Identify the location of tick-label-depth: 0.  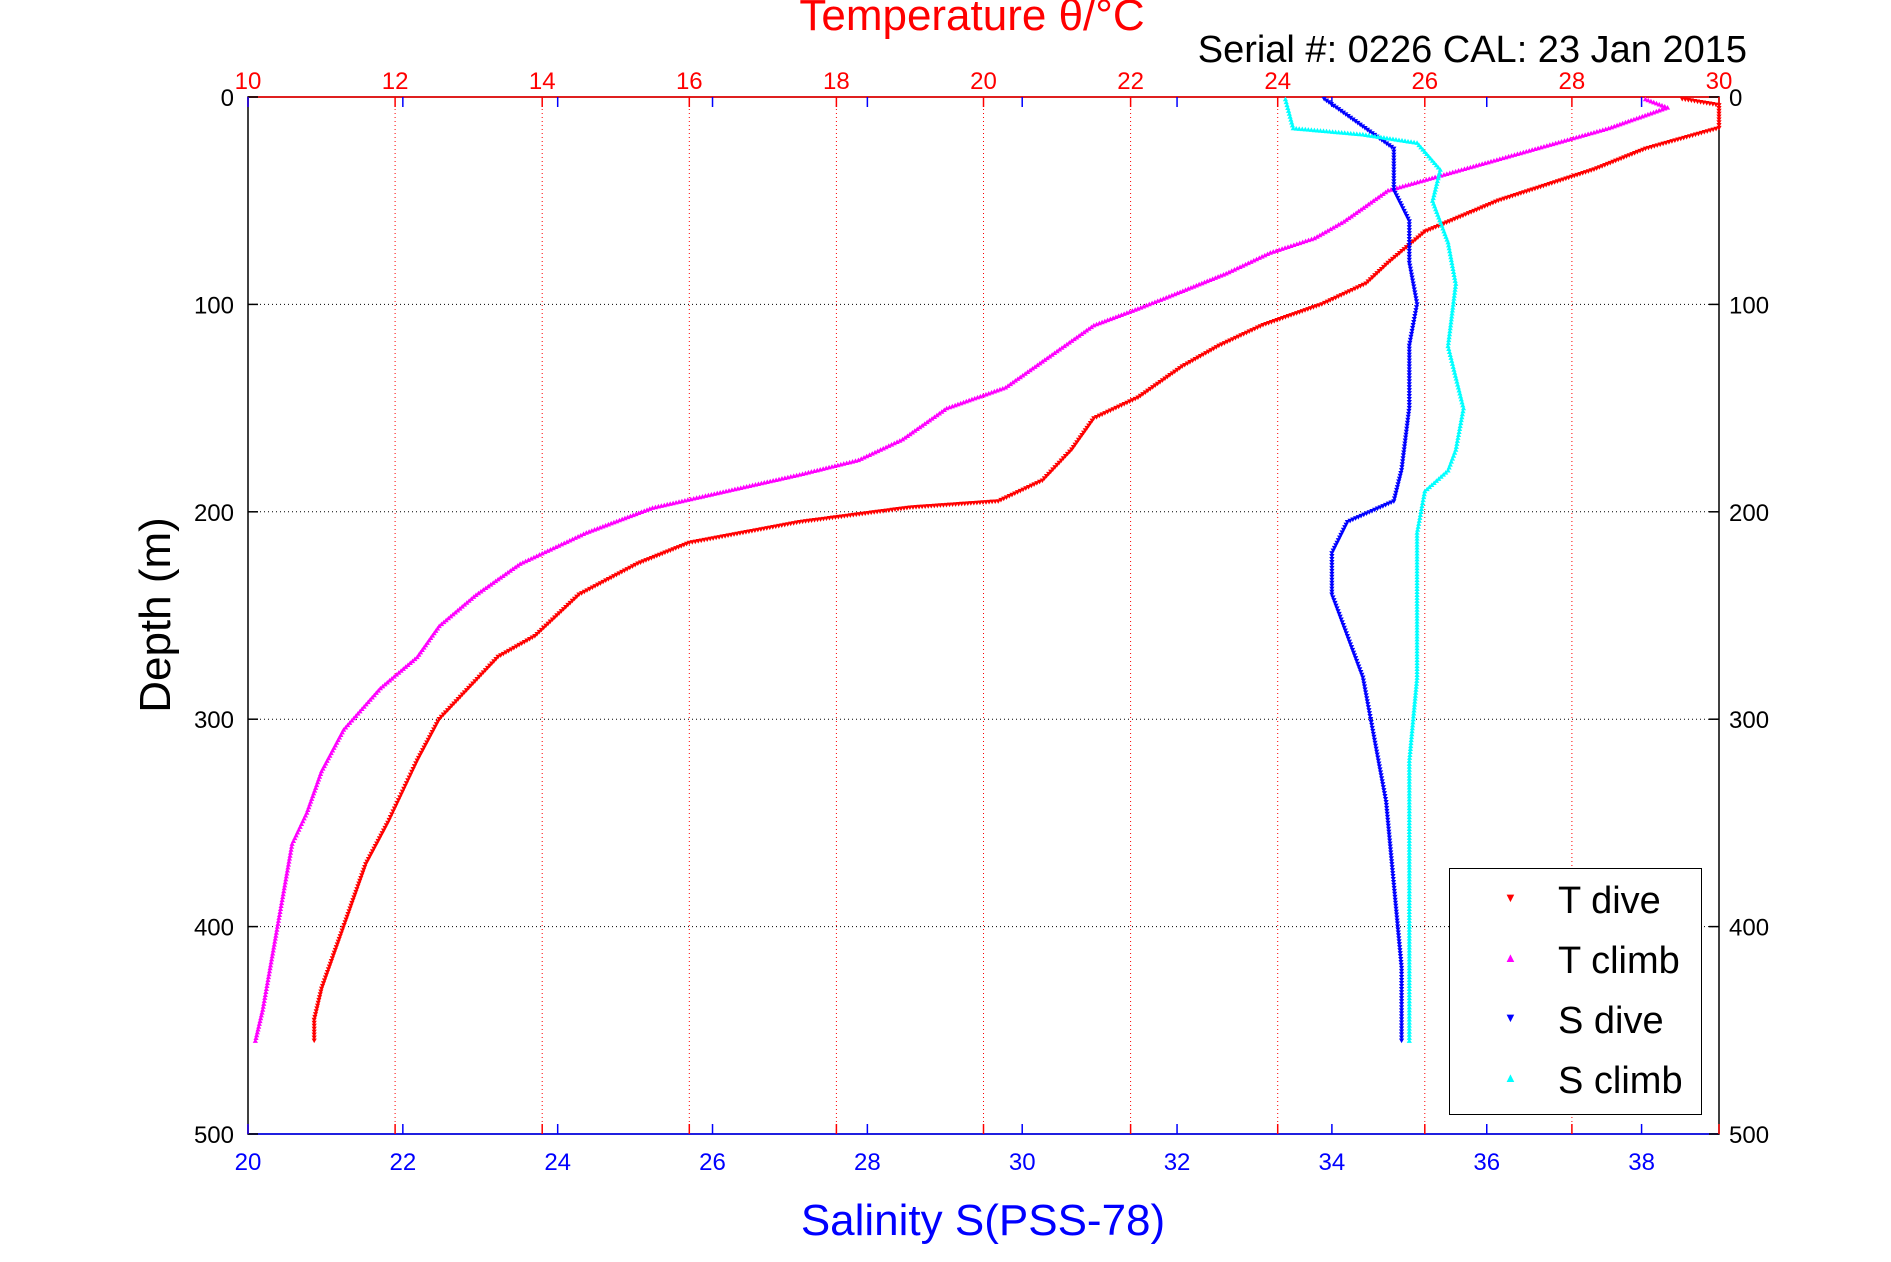
(227, 98).